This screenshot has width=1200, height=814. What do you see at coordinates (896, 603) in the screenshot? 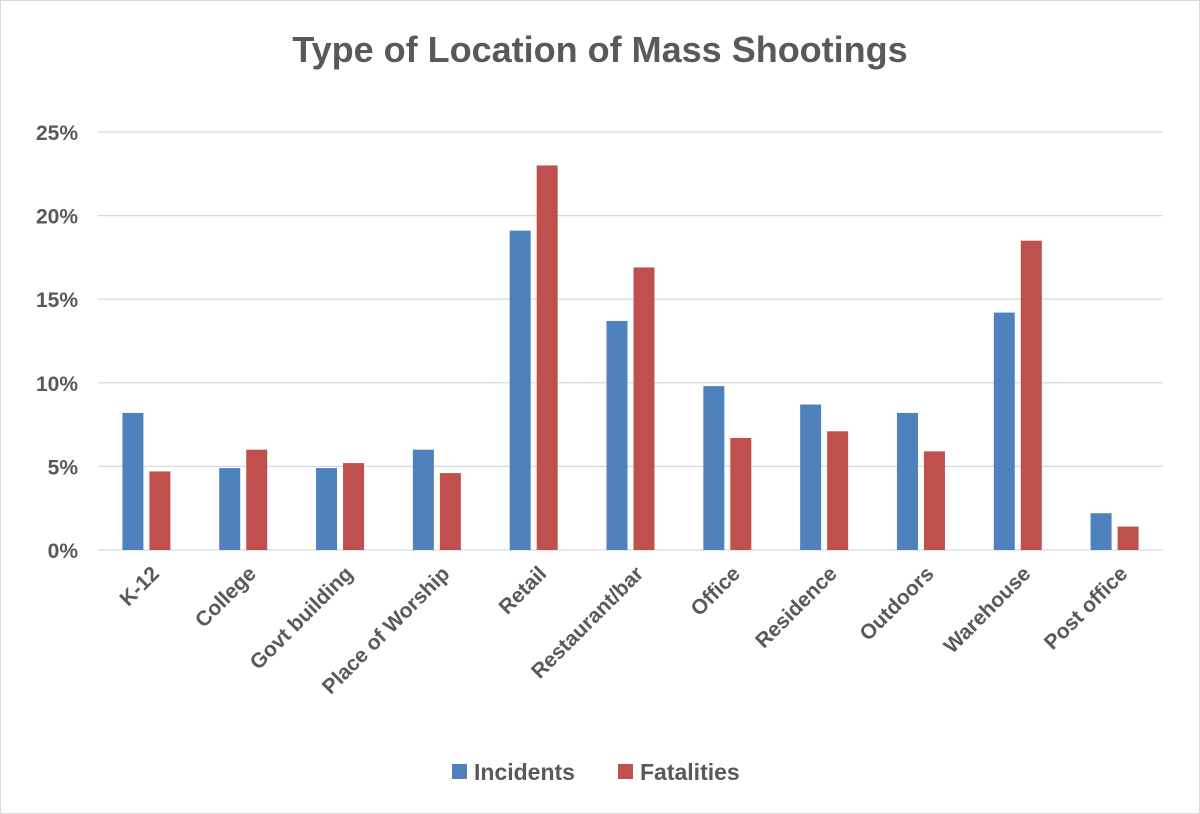
I see `x-tick-label: Outdoors` at bounding box center [896, 603].